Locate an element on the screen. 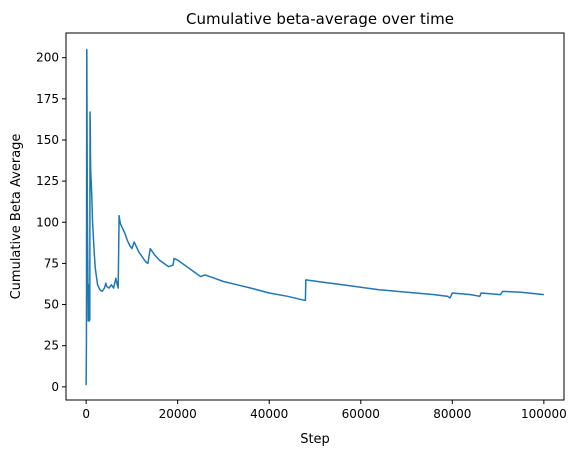 The image size is (575, 455). x-tick-label: 60000 is located at coordinates (361, 414).